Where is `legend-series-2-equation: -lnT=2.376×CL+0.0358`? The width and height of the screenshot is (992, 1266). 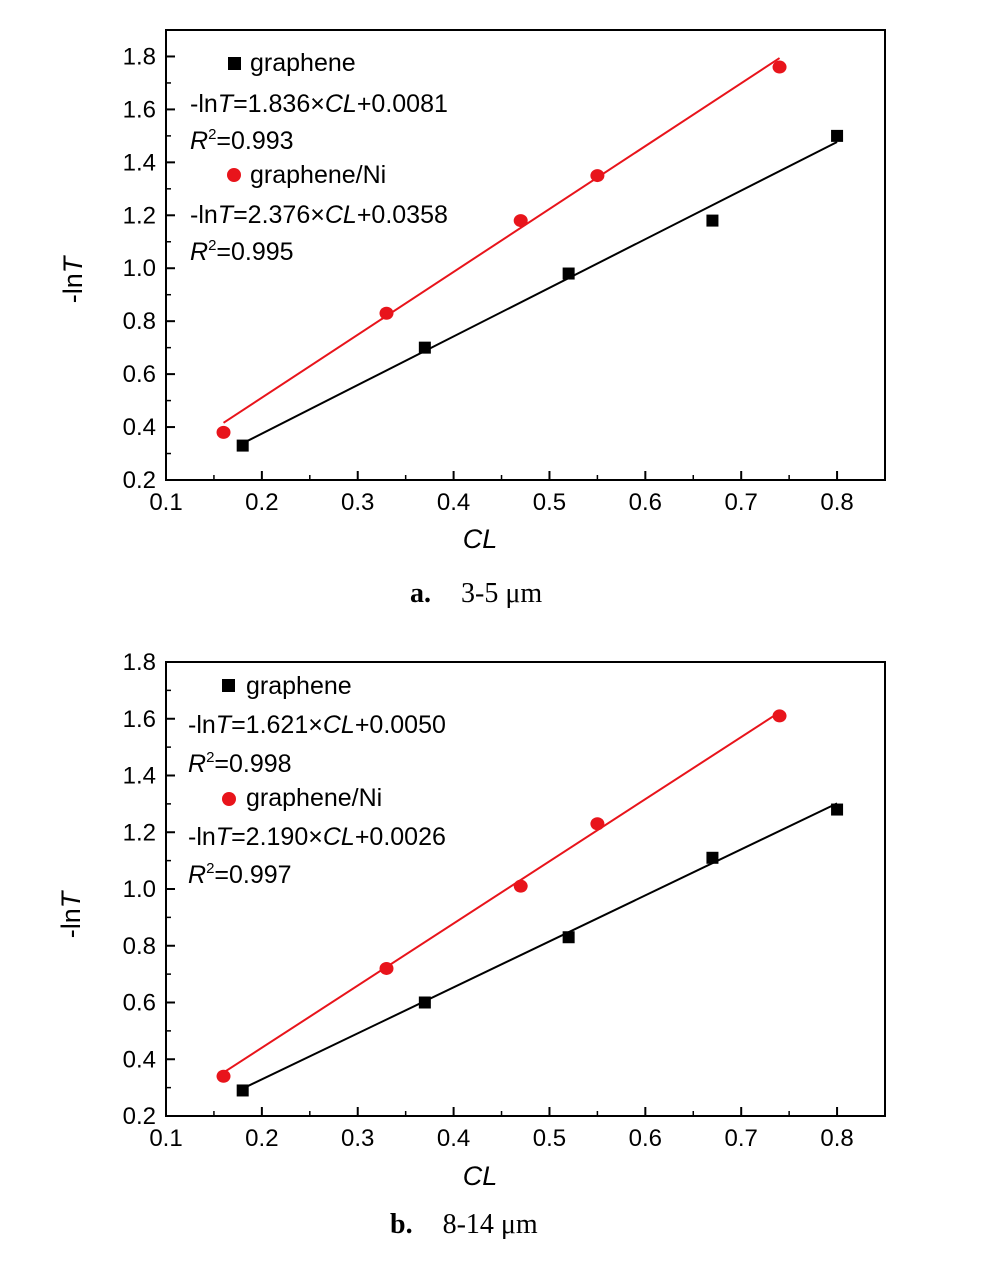
legend-series-2-equation: -lnT=2.376×CL+0.0358 is located at coordinates (319, 215).